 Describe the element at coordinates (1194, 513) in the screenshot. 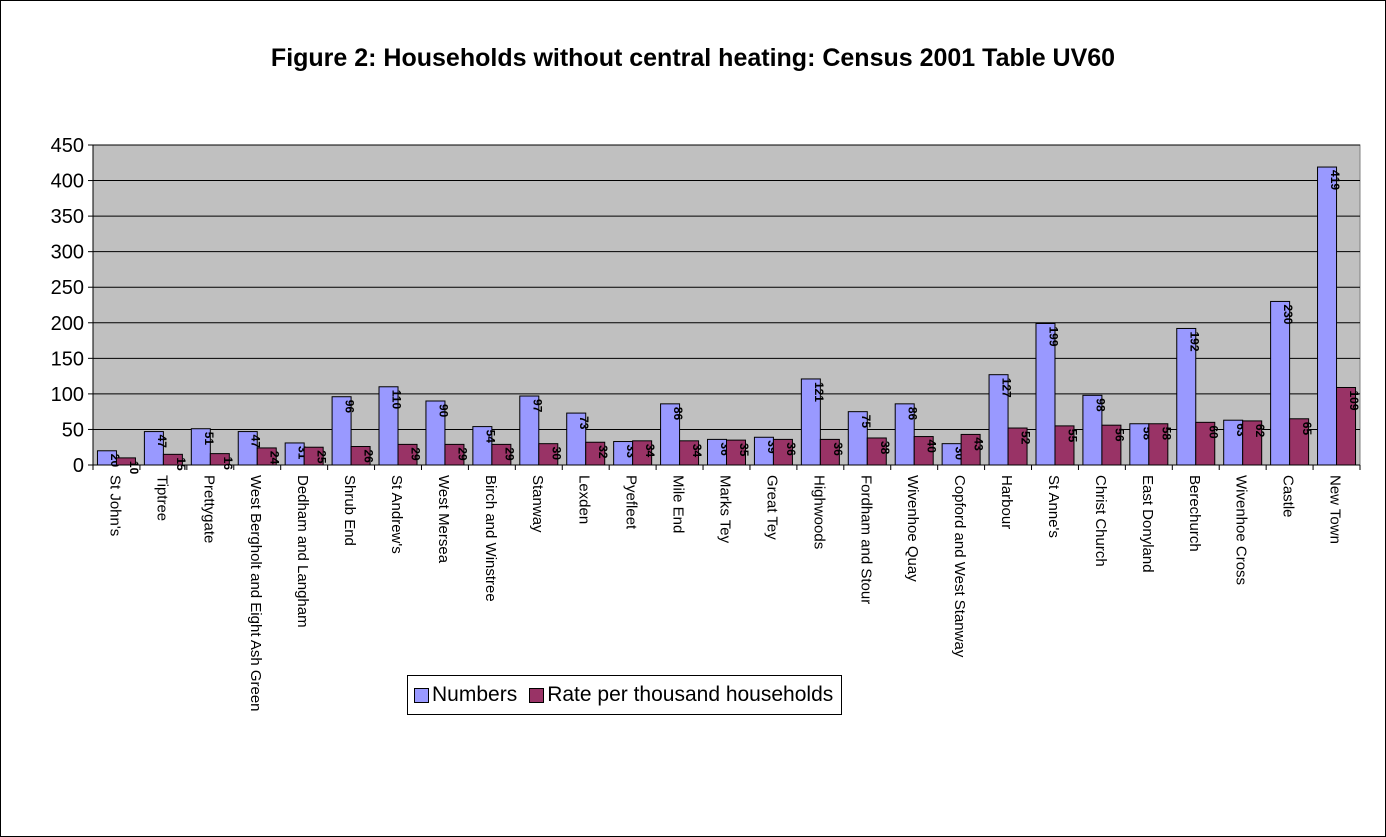

I see `x-category-label: Berechurch` at that location.